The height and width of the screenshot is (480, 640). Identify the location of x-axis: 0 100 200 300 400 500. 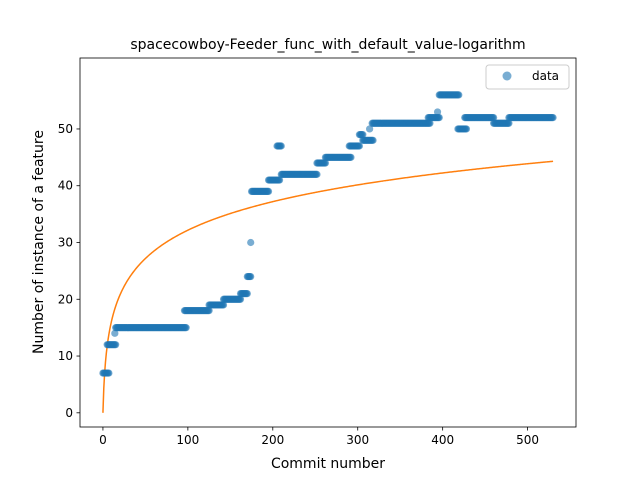
(319, 437).